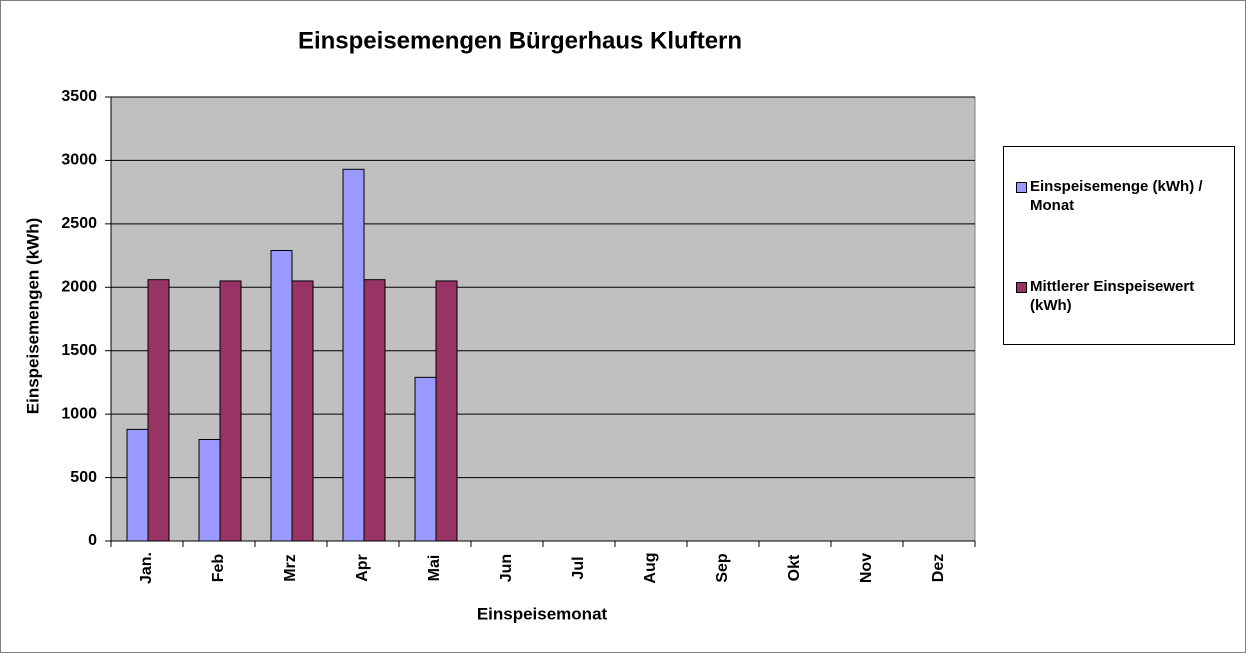 The image size is (1246, 653). Describe the element at coordinates (542, 613) in the screenshot. I see `x-axis-label: Einspeisemonat` at that location.